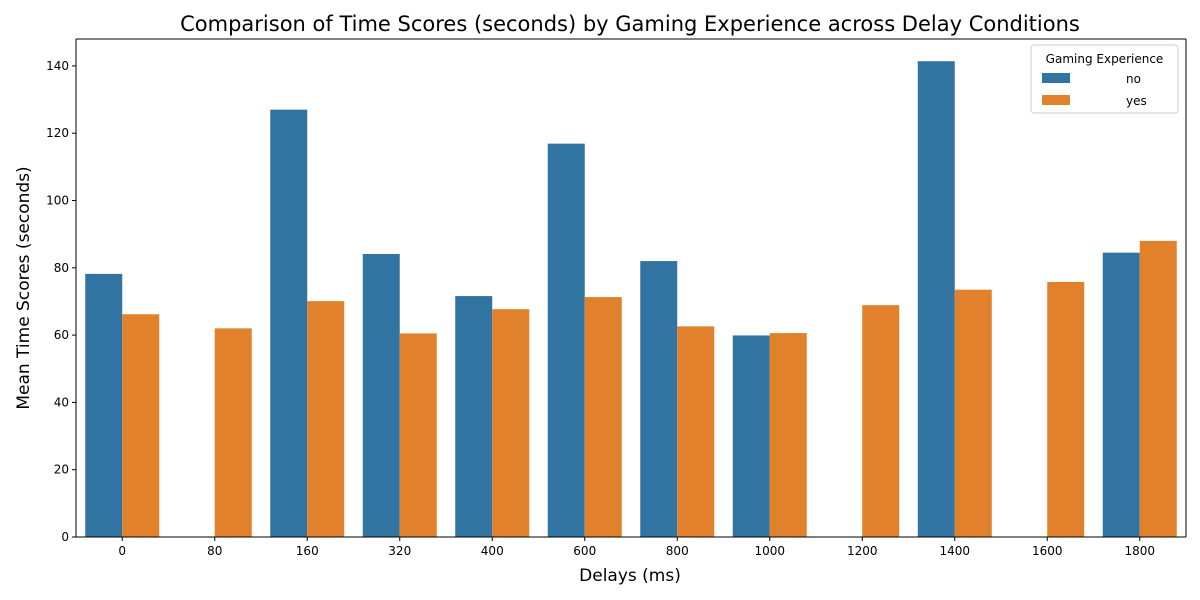 The image size is (1200, 600). What do you see at coordinates (1104, 79) in the screenshot?
I see `legend: Gaming Experience no yes` at bounding box center [1104, 79].